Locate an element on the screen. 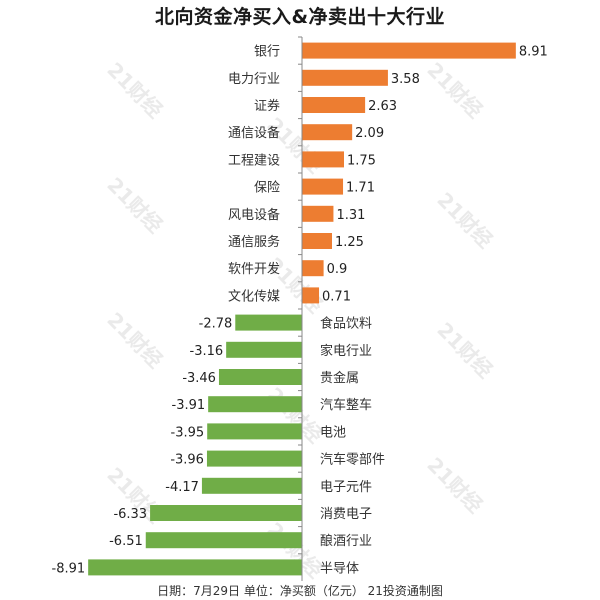 The height and width of the screenshot is (600, 600). value-label: 1.25 is located at coordinates (349, 242).